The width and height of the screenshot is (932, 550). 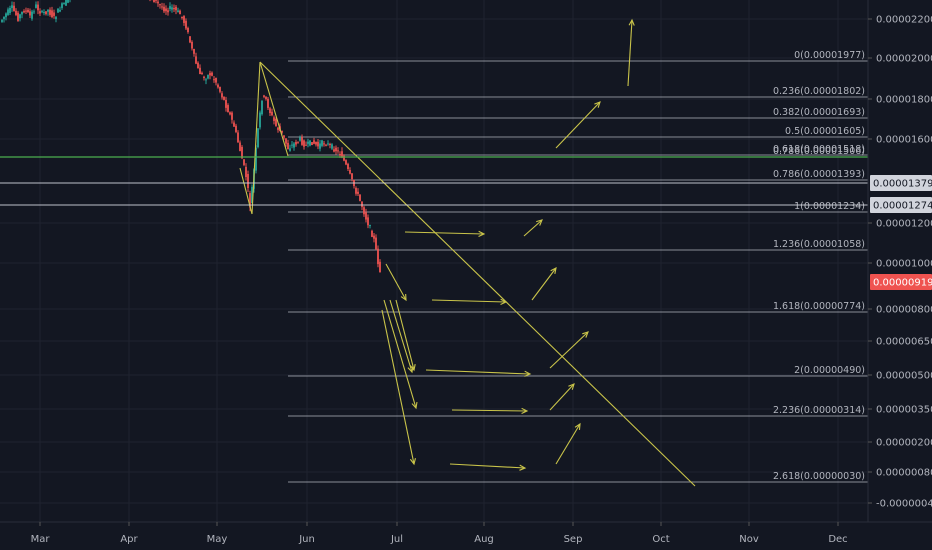 What do you see at coordinates (904, 224) in the screenshot?
I see `price-tick-label: 0.00001200` at bounding box center [904, 224].